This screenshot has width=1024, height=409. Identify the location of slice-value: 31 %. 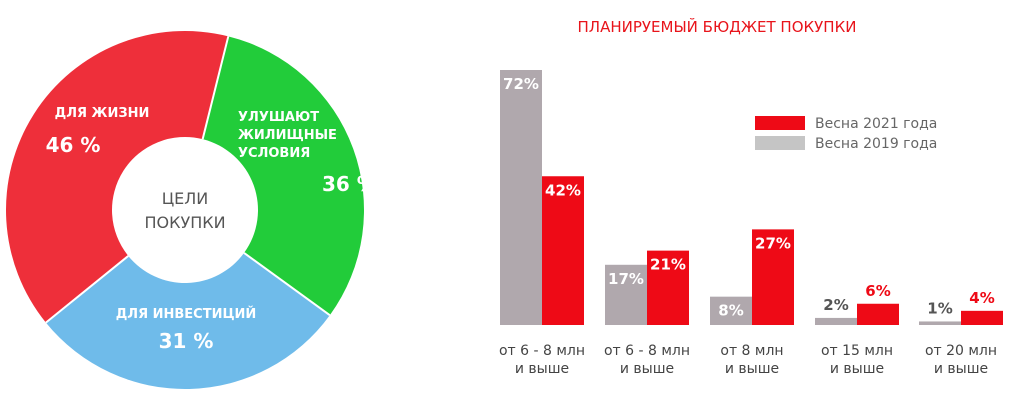
(186, 341).